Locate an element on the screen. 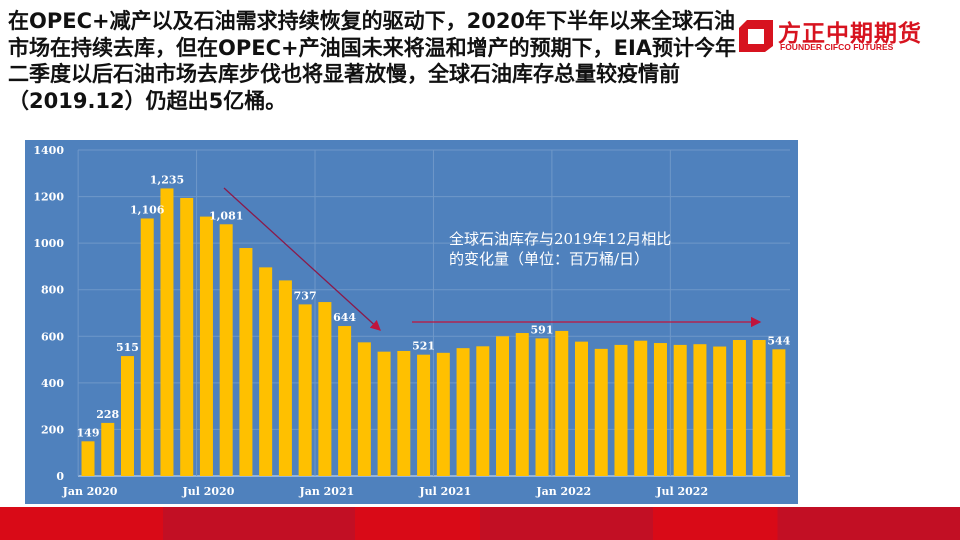  x-tick-label: Jan 2021 is located at coordinates (326, 491).